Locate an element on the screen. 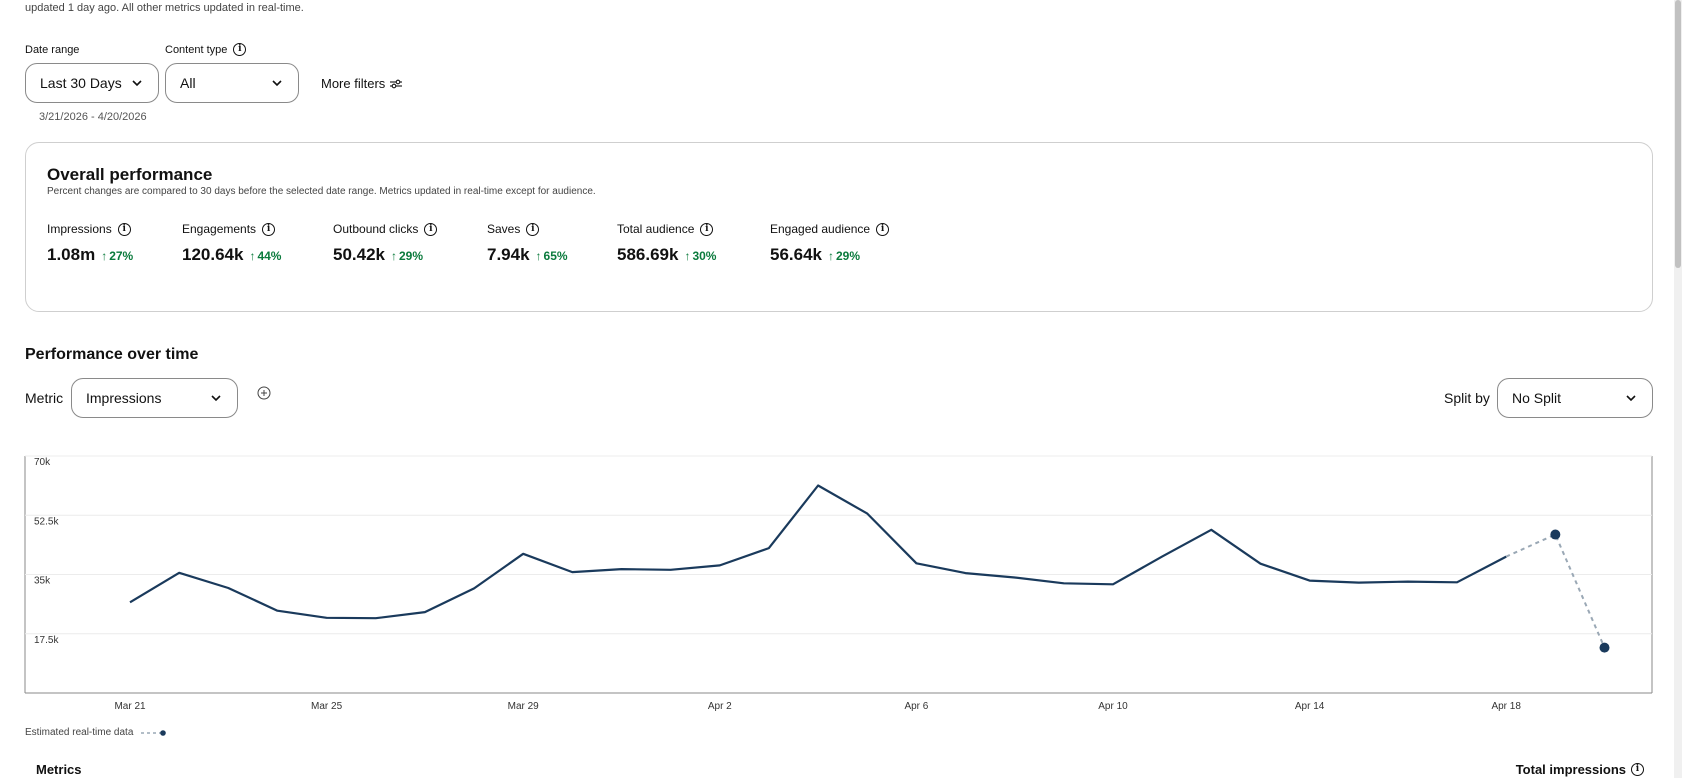 The width and height of the screenshot is (1682, 778). x-tick-label: Mar 21 is located at coordinates (130, 706).